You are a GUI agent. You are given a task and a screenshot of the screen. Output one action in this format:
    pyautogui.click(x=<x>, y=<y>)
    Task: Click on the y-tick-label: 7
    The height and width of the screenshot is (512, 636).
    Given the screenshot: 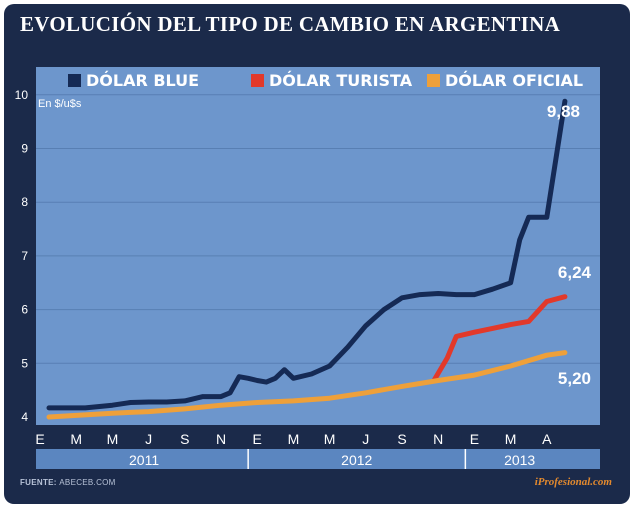 What is the action you would take?
    pyautogui.click(x=24, y=256)
    